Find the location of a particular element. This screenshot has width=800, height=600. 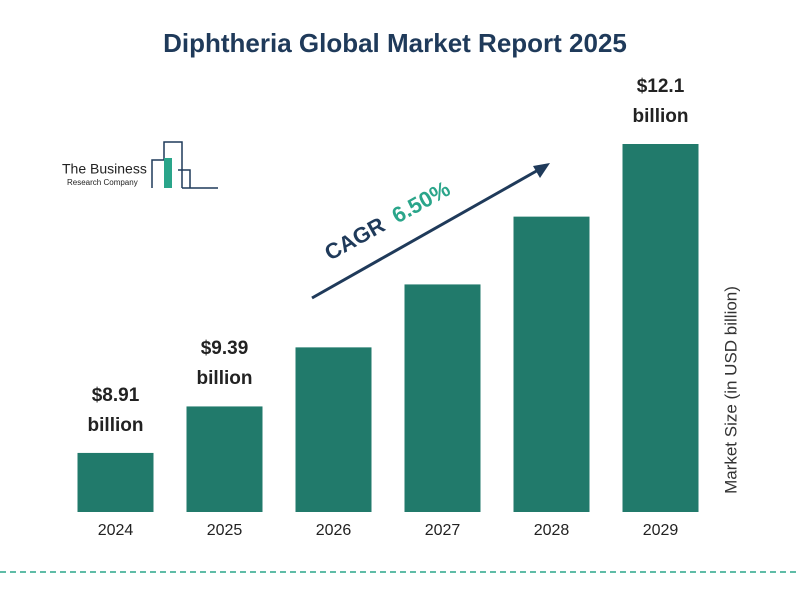

x-tick-label: 2025 is located at coordinates (225, 530).